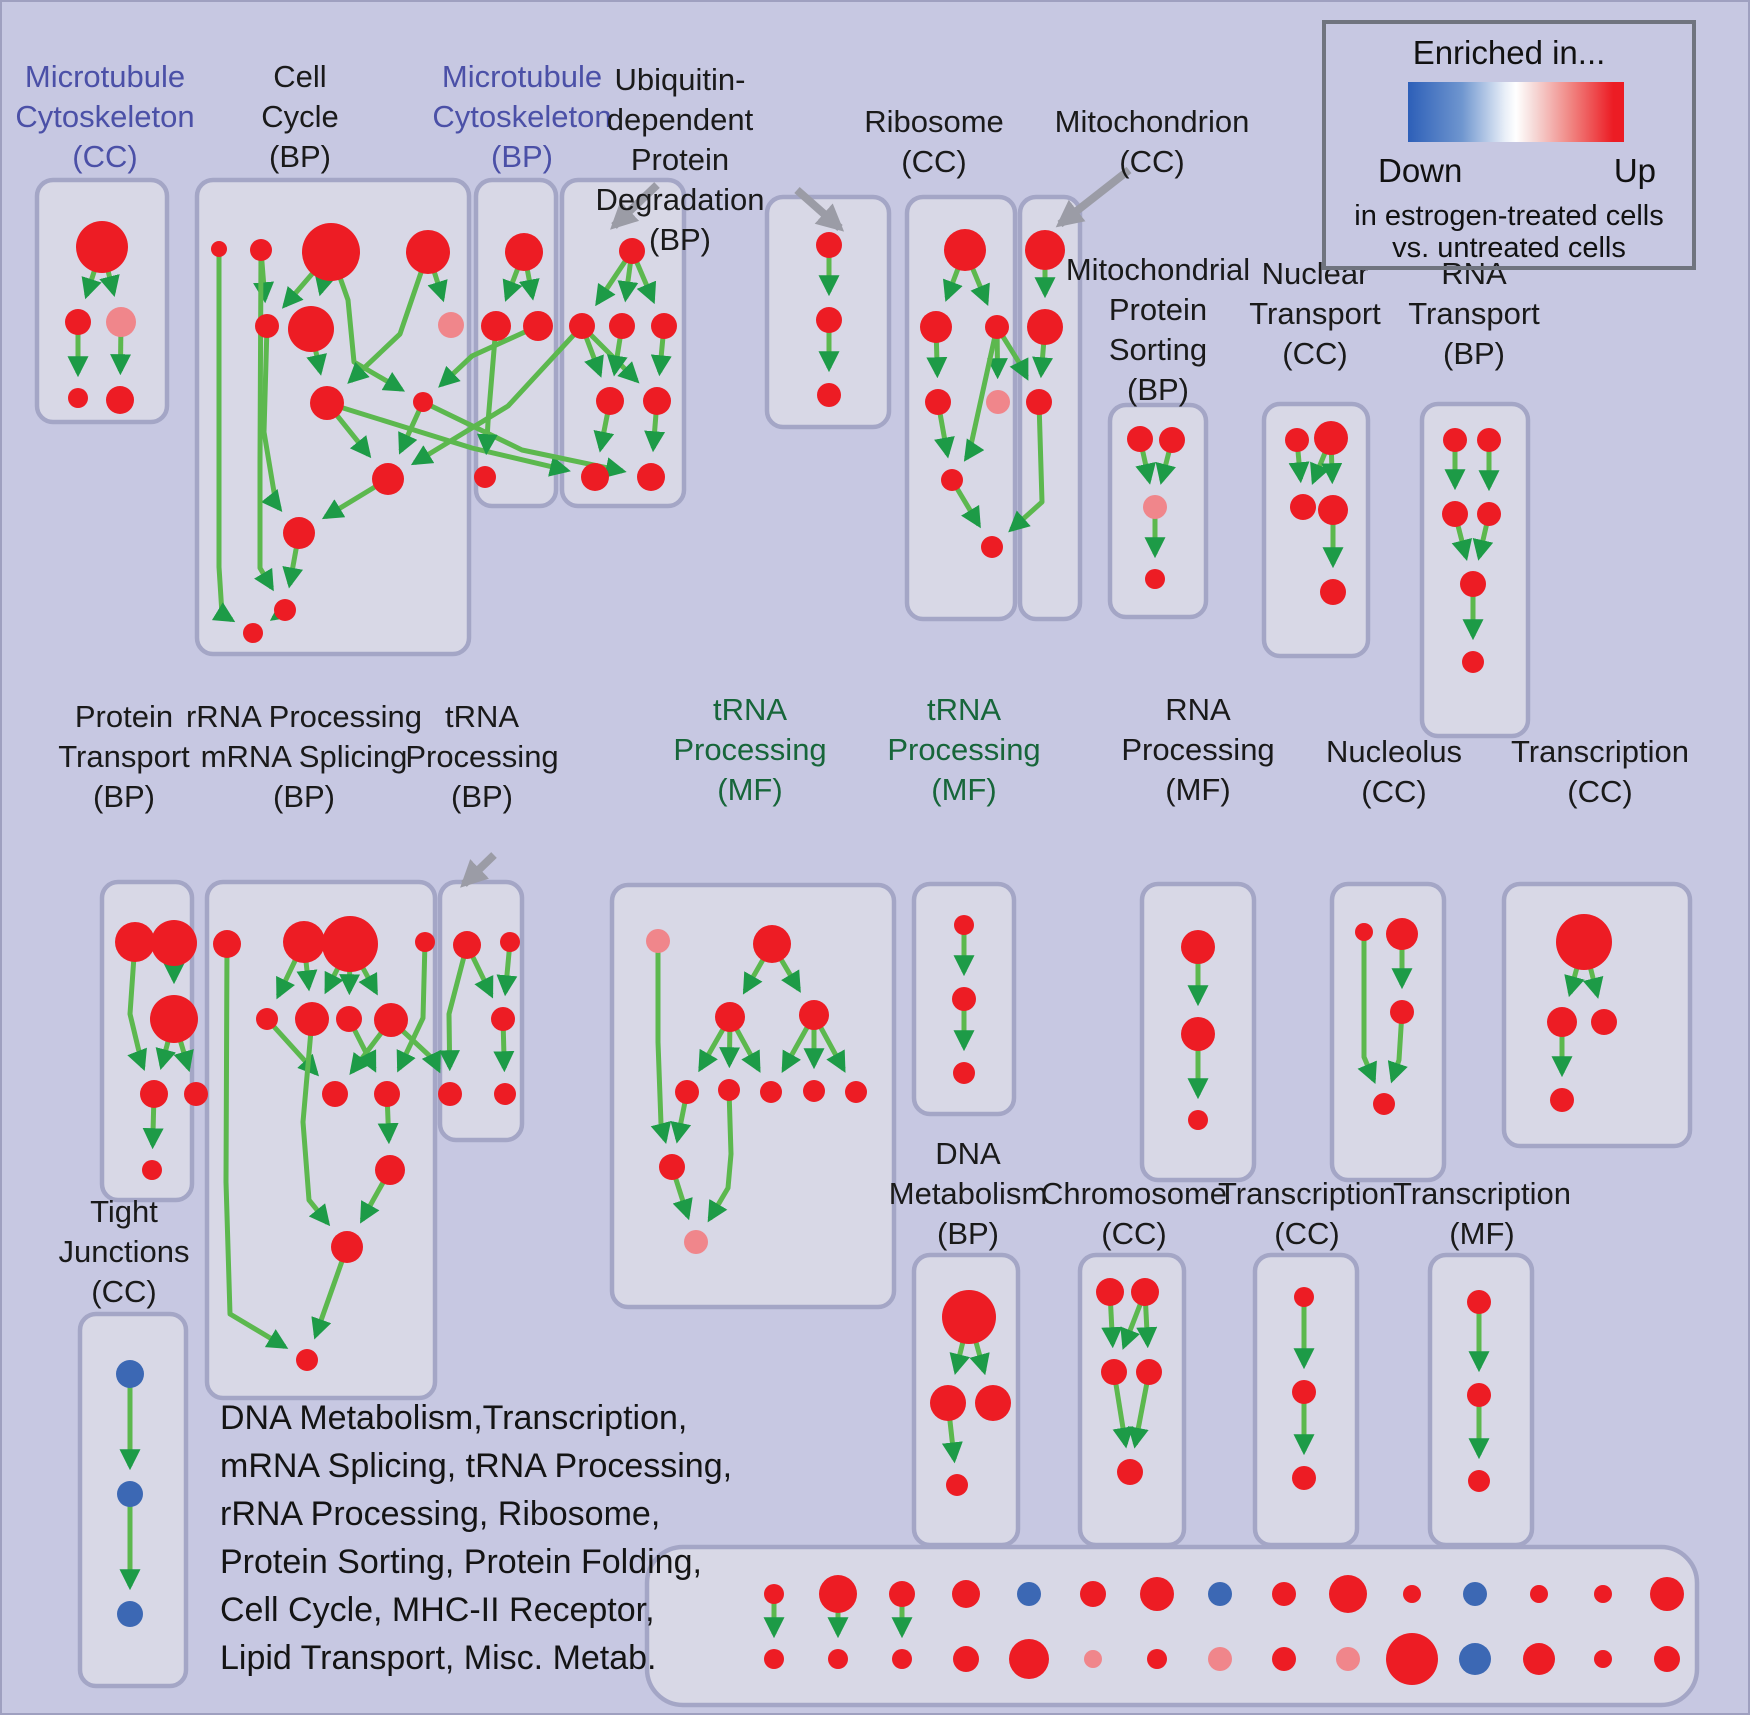 The height and width of the screenshot is (1715, 1750). Describe the element at coordinates (1603, 1659) in the screenshot. I see `go-node-xb14` at that location.